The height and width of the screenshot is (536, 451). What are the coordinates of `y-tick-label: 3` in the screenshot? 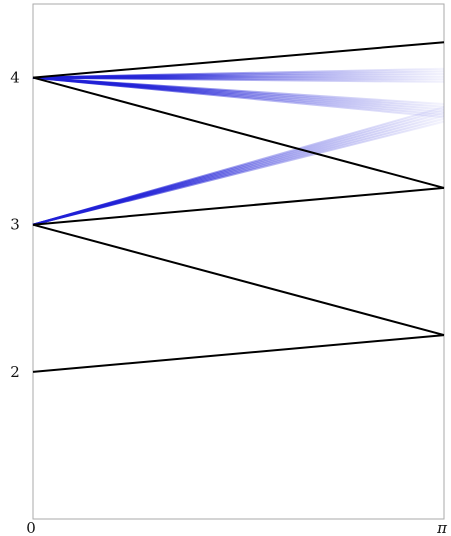 It's located at (15, 225).